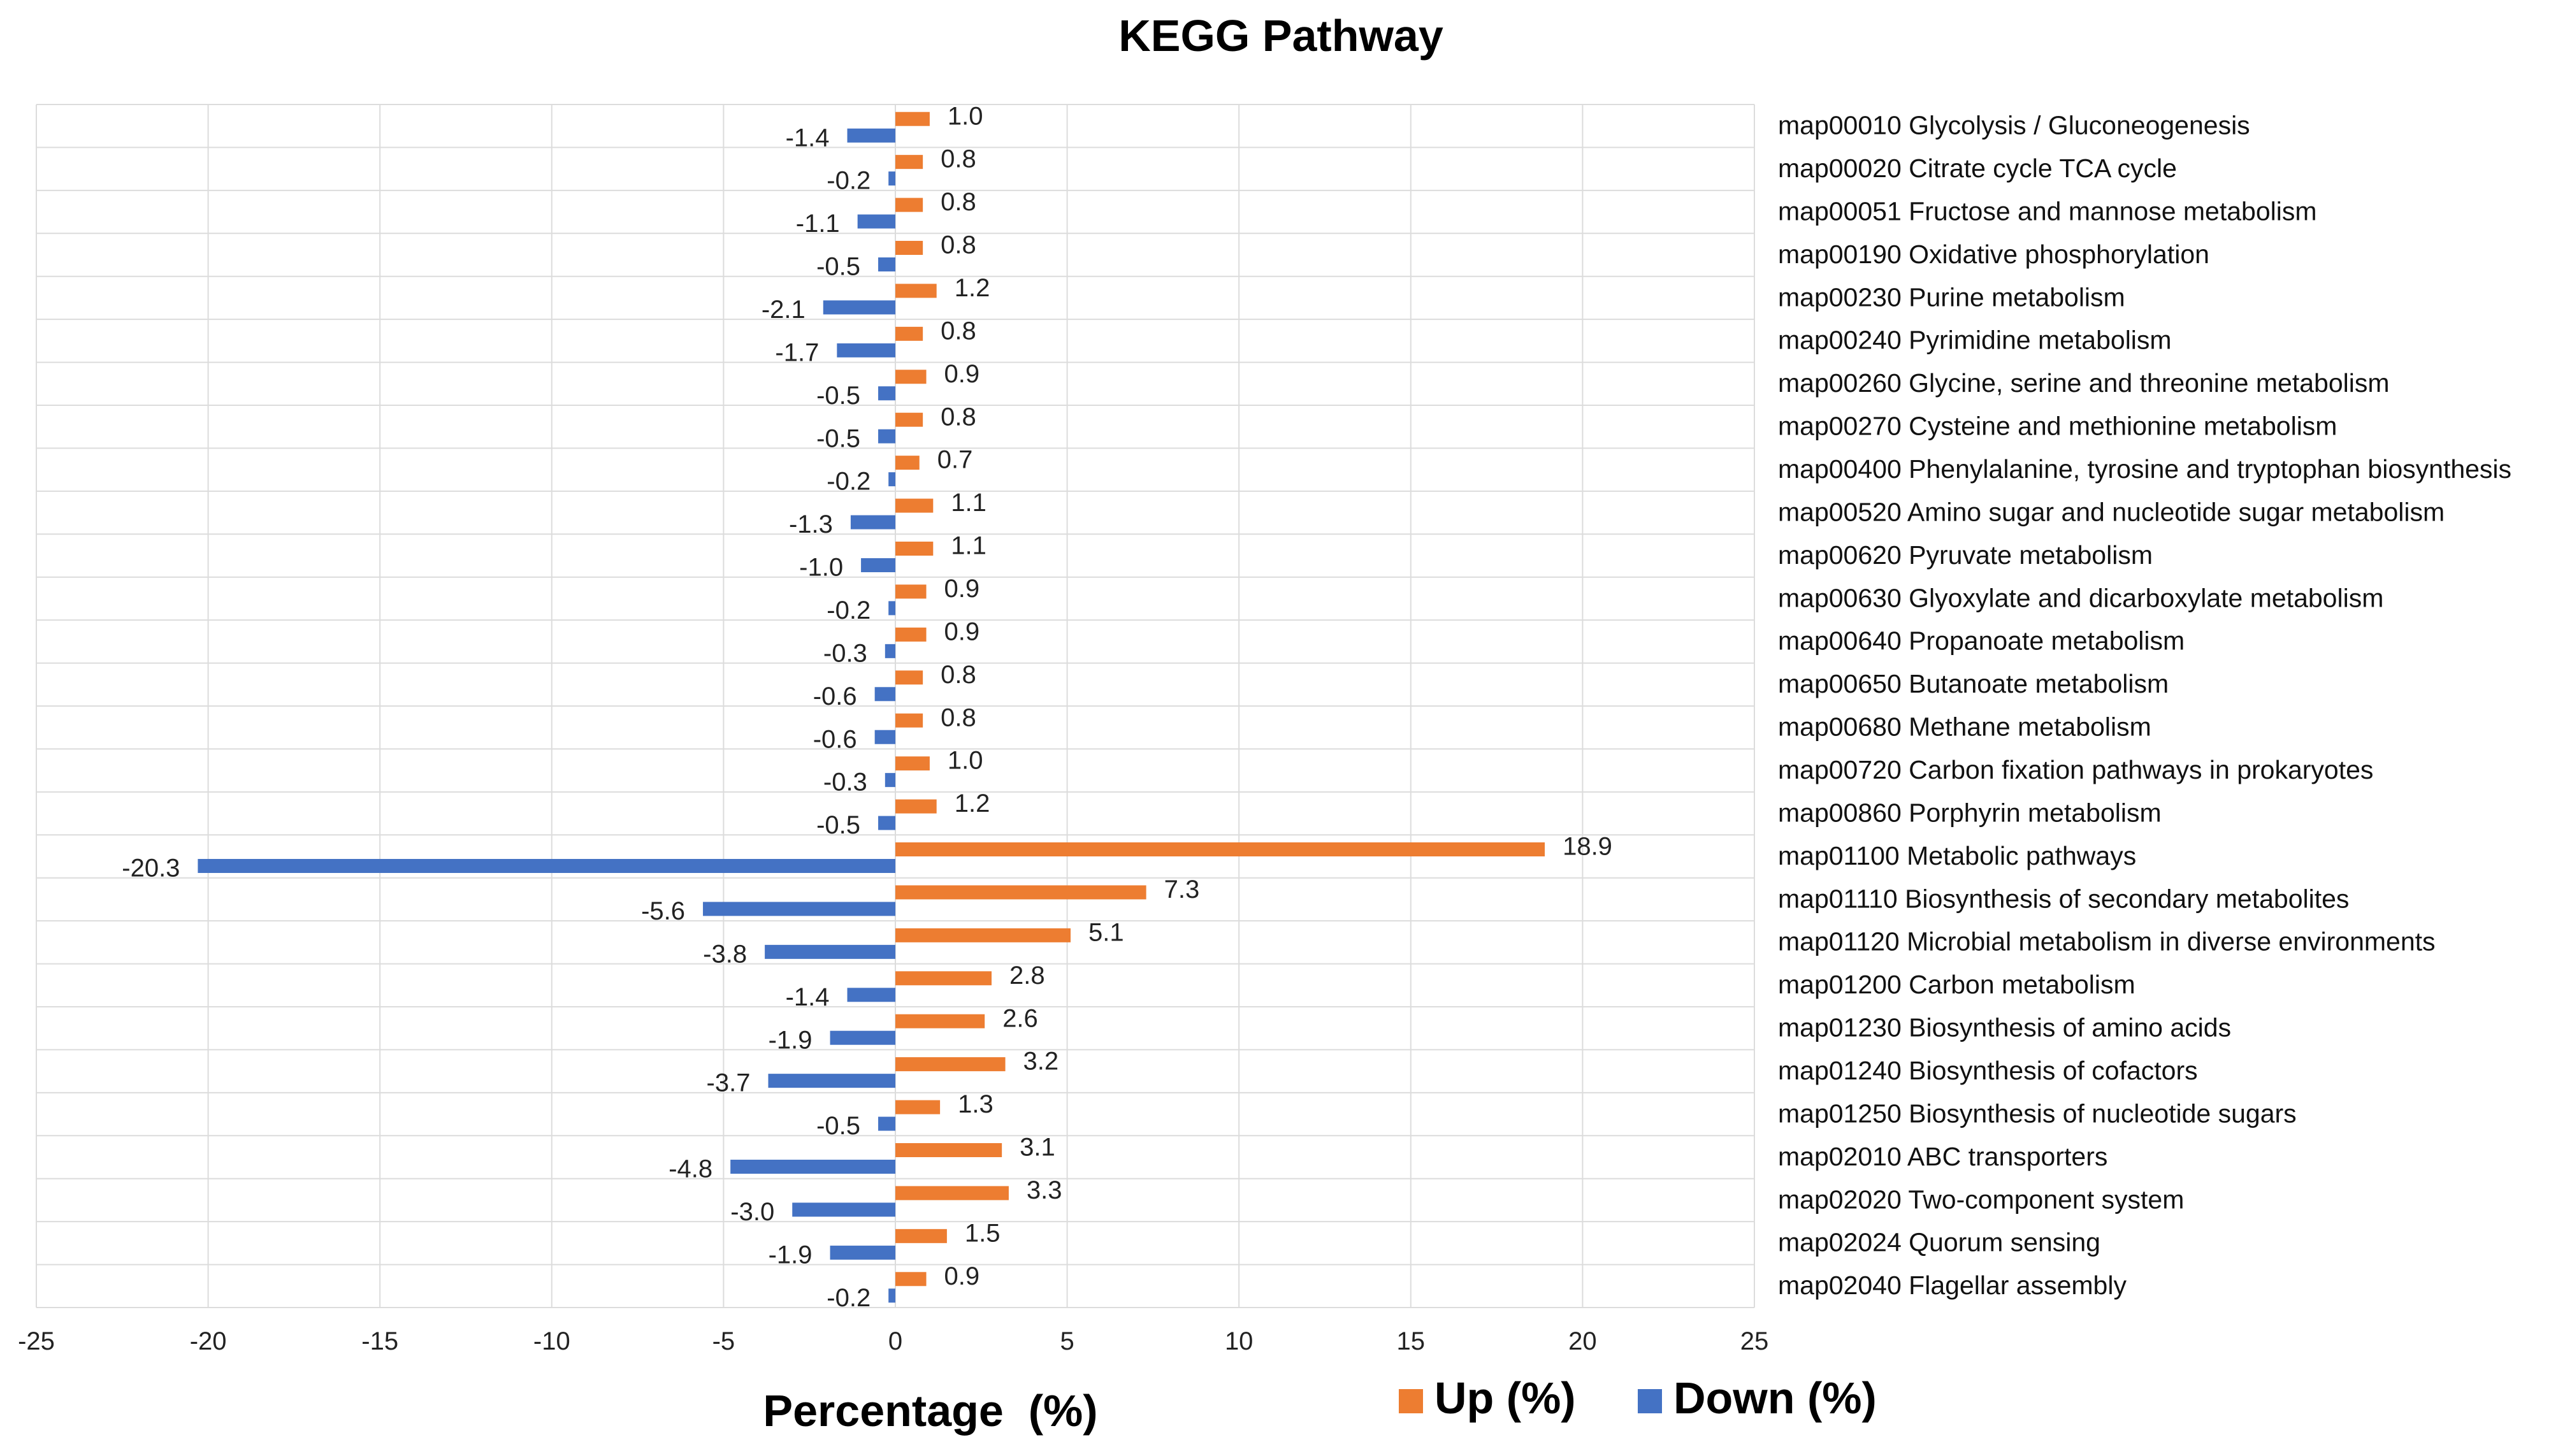 This screenshot has width=2572, height=1456. What do you see at coordinates (1027, 976) in the screenshot?
I see `value-label-up: 2.8` at bounding box center [1027, 976].